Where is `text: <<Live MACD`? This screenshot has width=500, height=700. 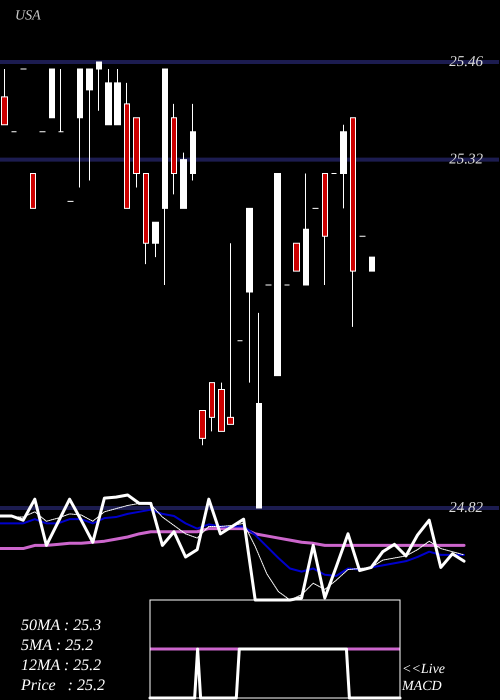
text: <<Live MACD is located at coordinates (424, 678).